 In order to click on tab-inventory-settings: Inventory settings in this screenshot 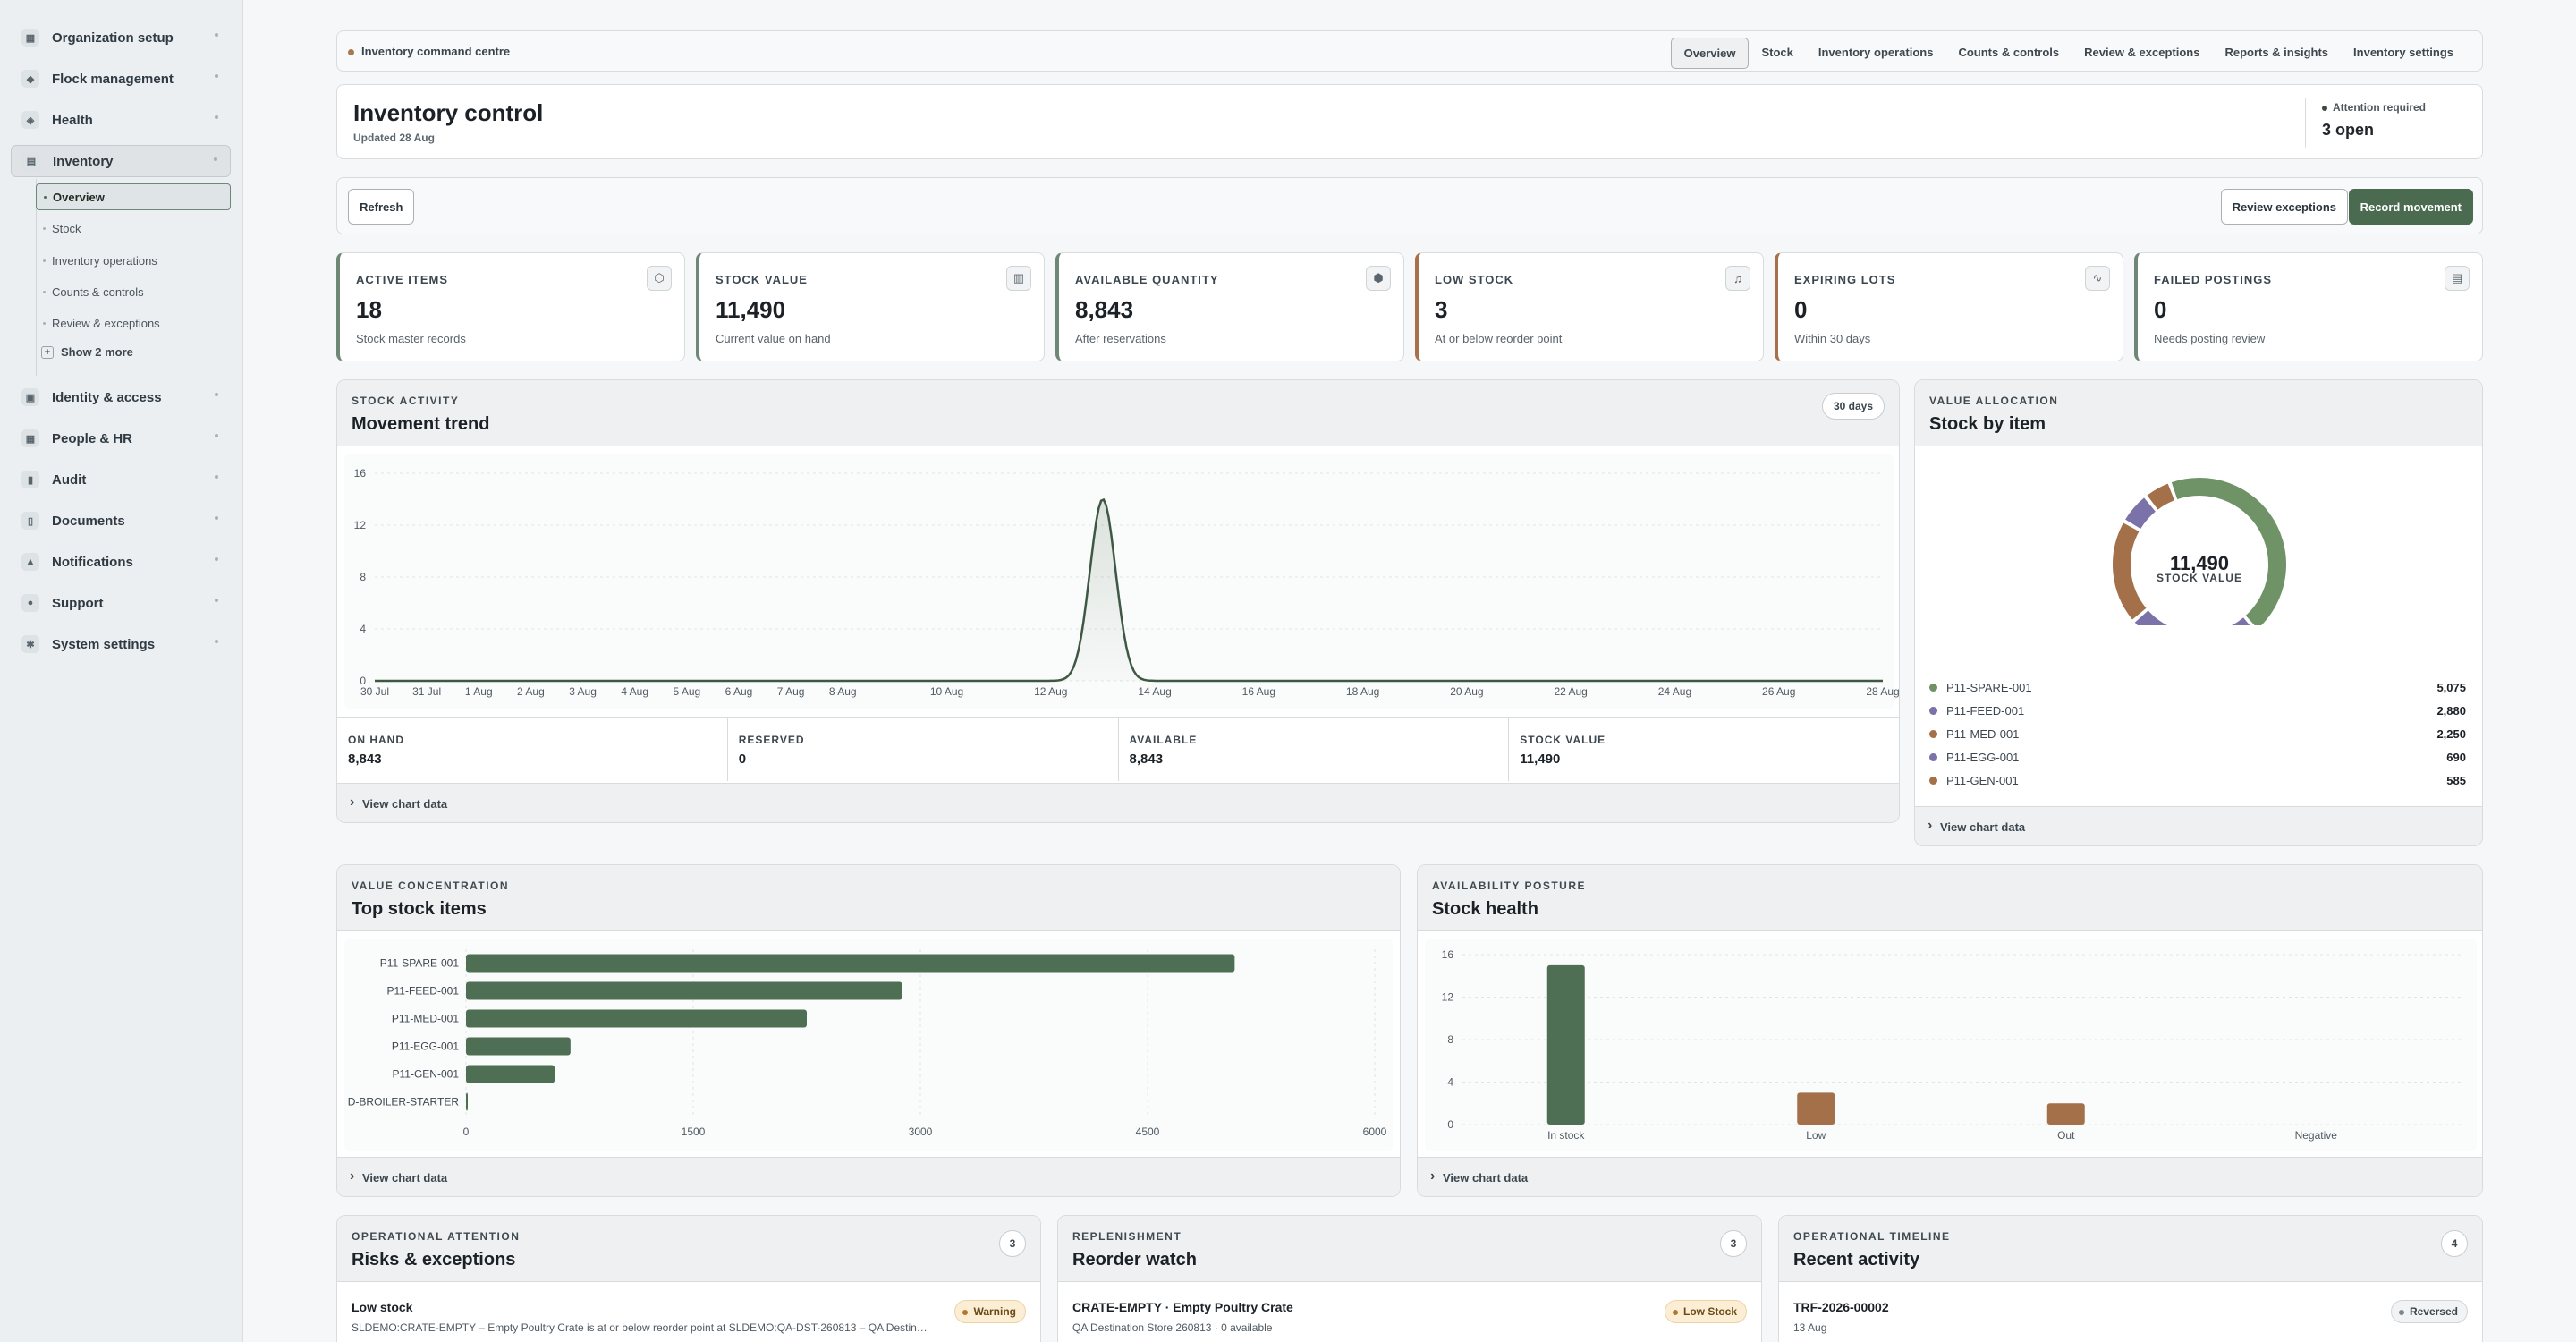, I will do `click(2403, 53)`.